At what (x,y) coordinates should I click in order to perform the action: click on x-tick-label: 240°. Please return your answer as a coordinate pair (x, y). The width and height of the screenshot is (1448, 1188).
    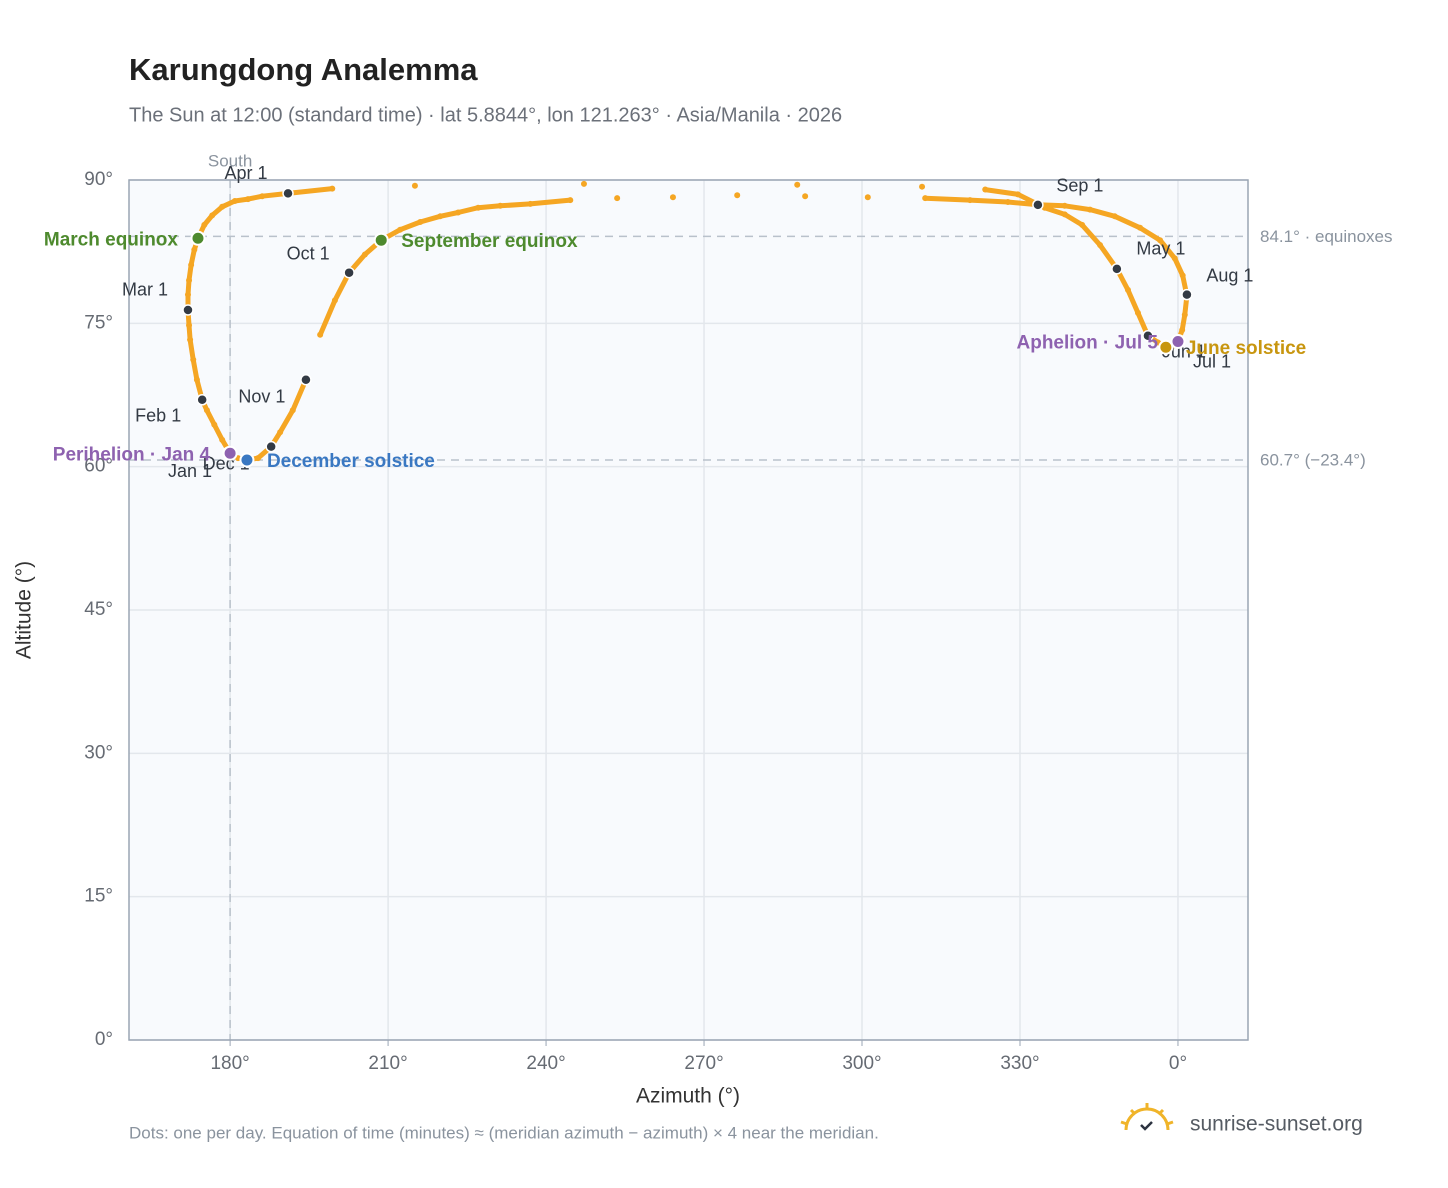
    Looking at the image, I should click on (545, 1063).